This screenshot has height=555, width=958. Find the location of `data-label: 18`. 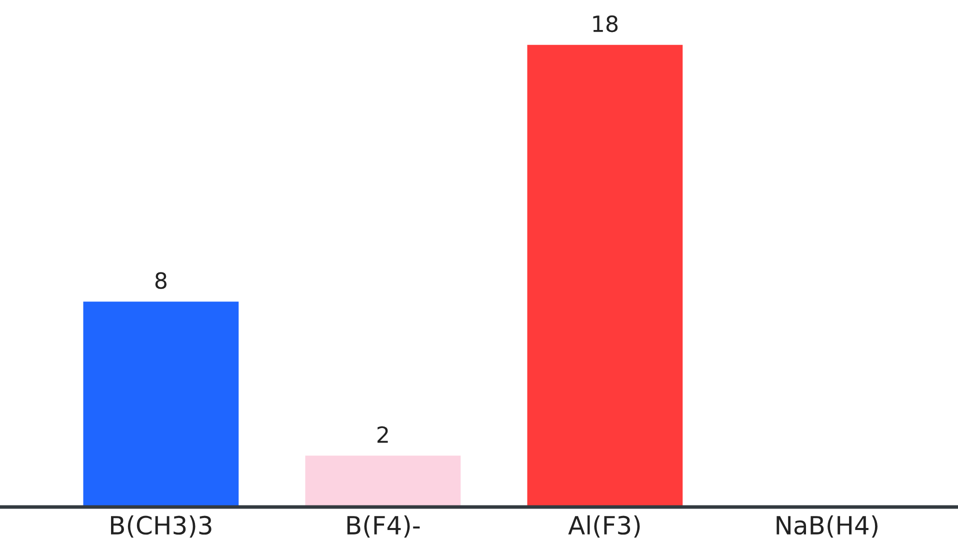

data-label: 18 is located at coordinates (605, 23).